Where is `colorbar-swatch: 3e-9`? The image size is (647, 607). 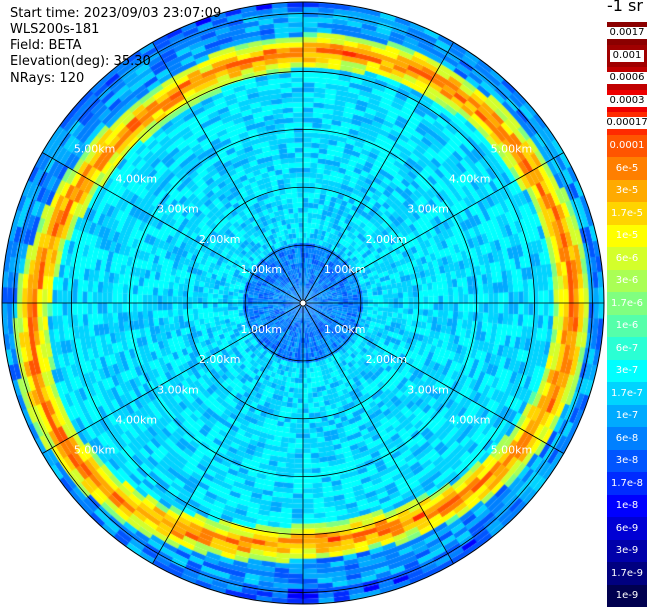
colorbar-swatch: 3e-9 is located at coordinates (627, 550).